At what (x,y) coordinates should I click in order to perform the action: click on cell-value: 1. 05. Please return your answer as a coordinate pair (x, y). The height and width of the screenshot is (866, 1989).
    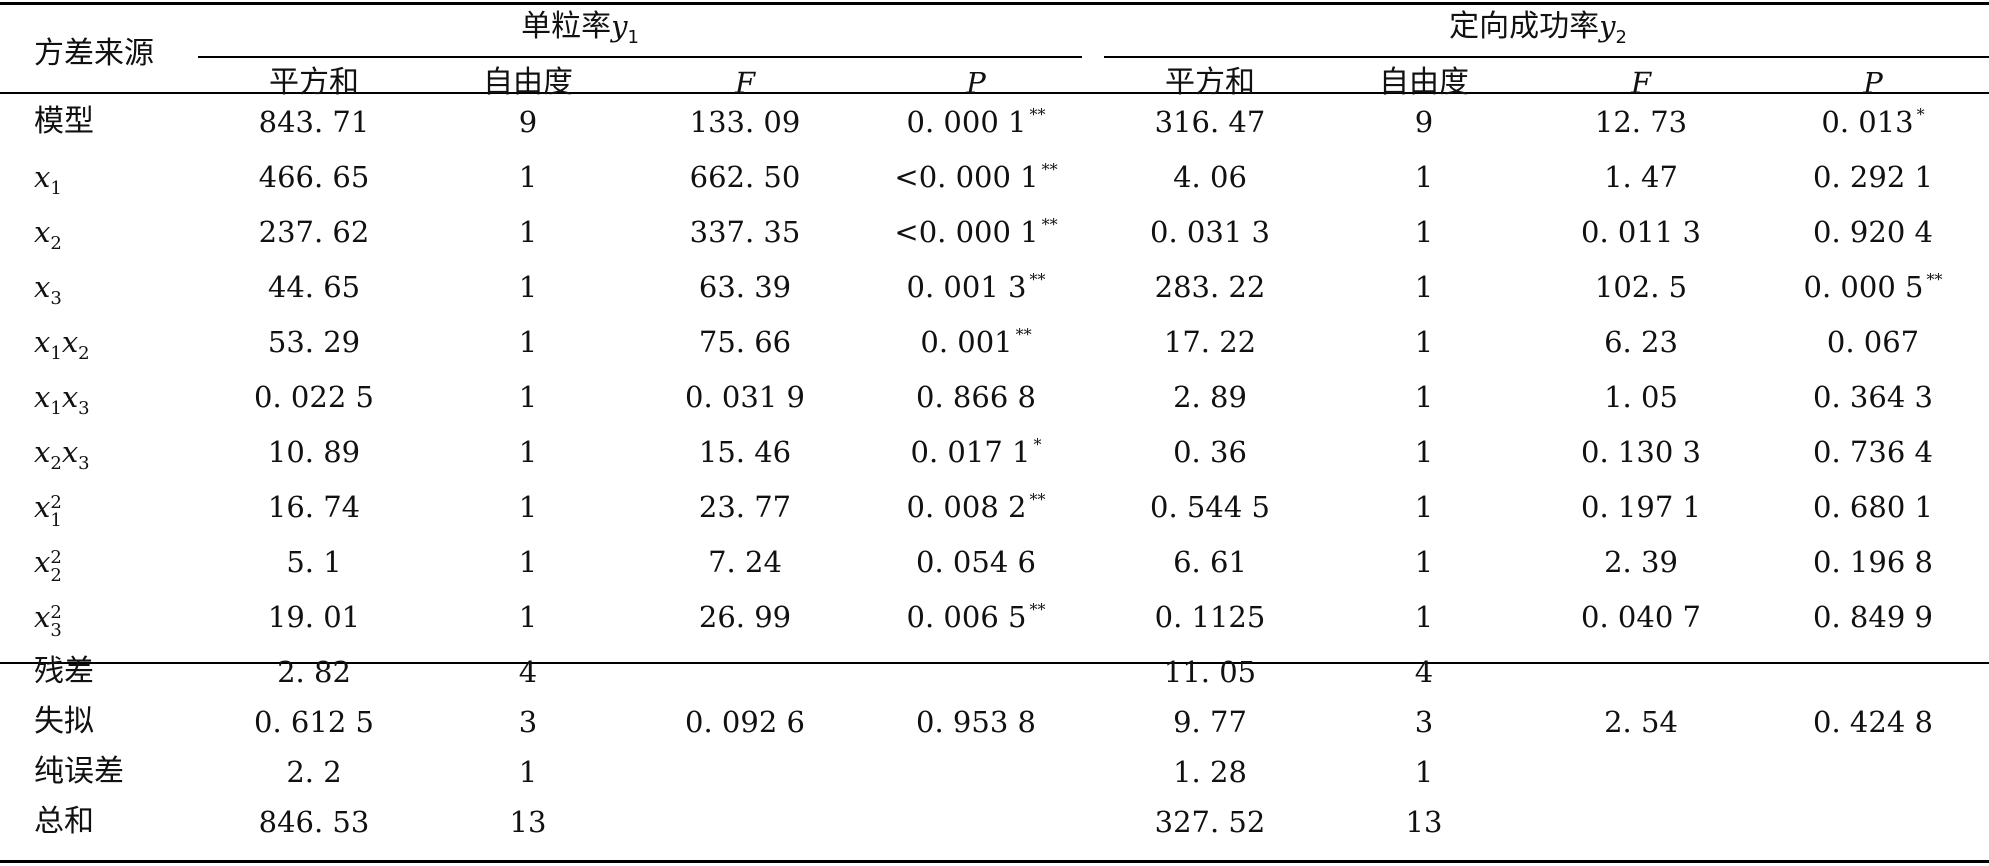
    Looking at the image, I should click on (1641, 397).